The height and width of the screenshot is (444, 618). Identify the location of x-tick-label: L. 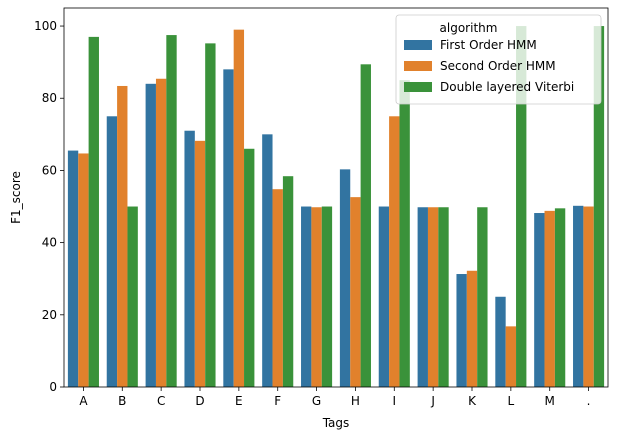
(511, 401).